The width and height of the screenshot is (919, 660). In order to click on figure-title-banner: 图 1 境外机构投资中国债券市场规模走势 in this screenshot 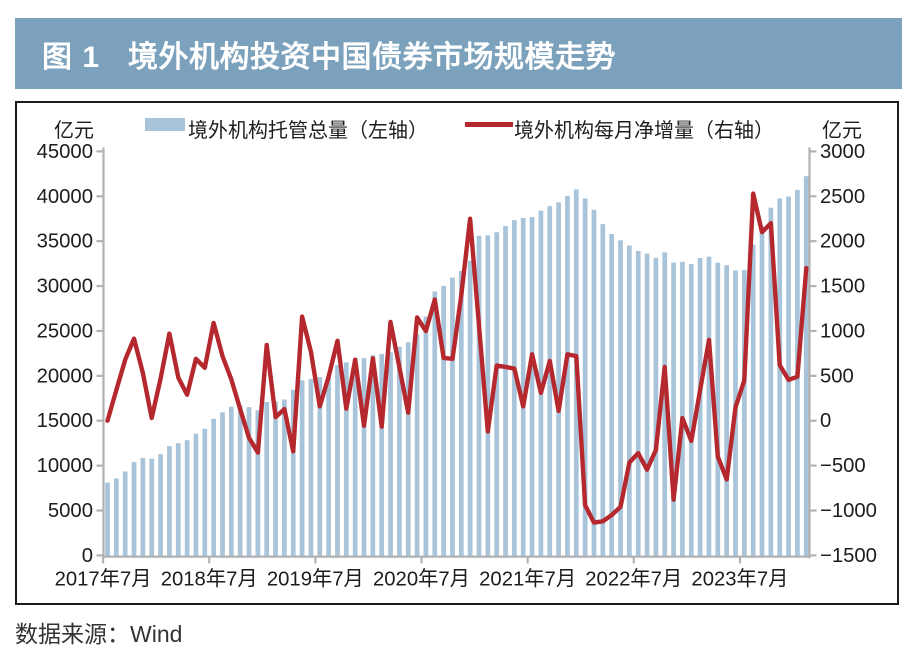, I will do `click(458, 53)`.